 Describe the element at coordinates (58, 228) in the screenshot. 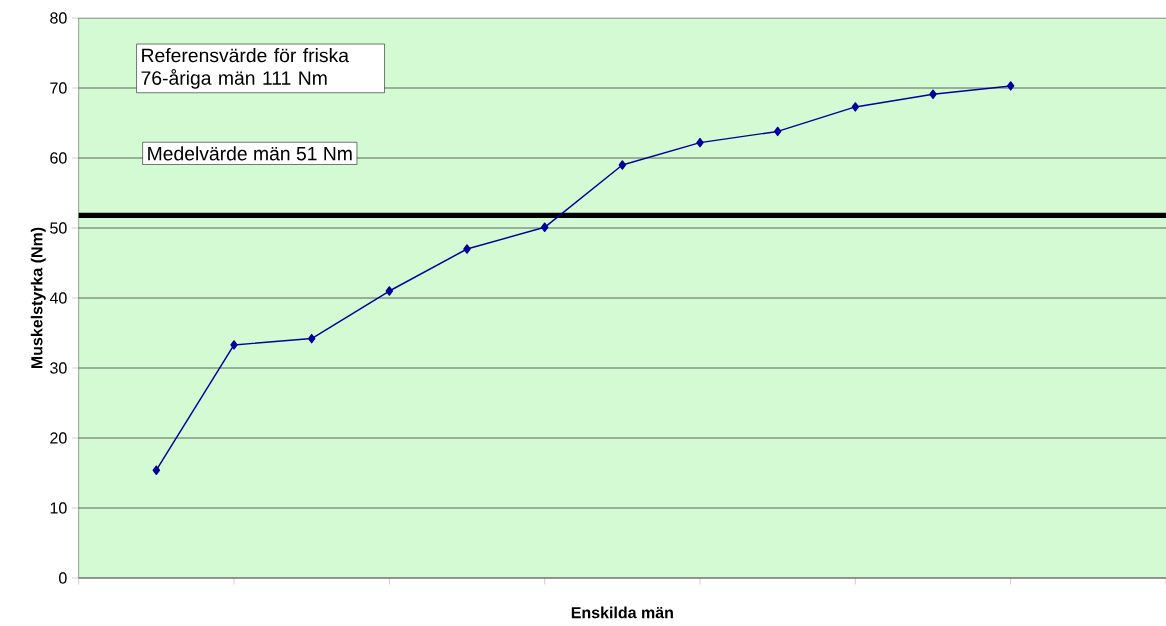

I see `y-tick-label: 50` at that location.